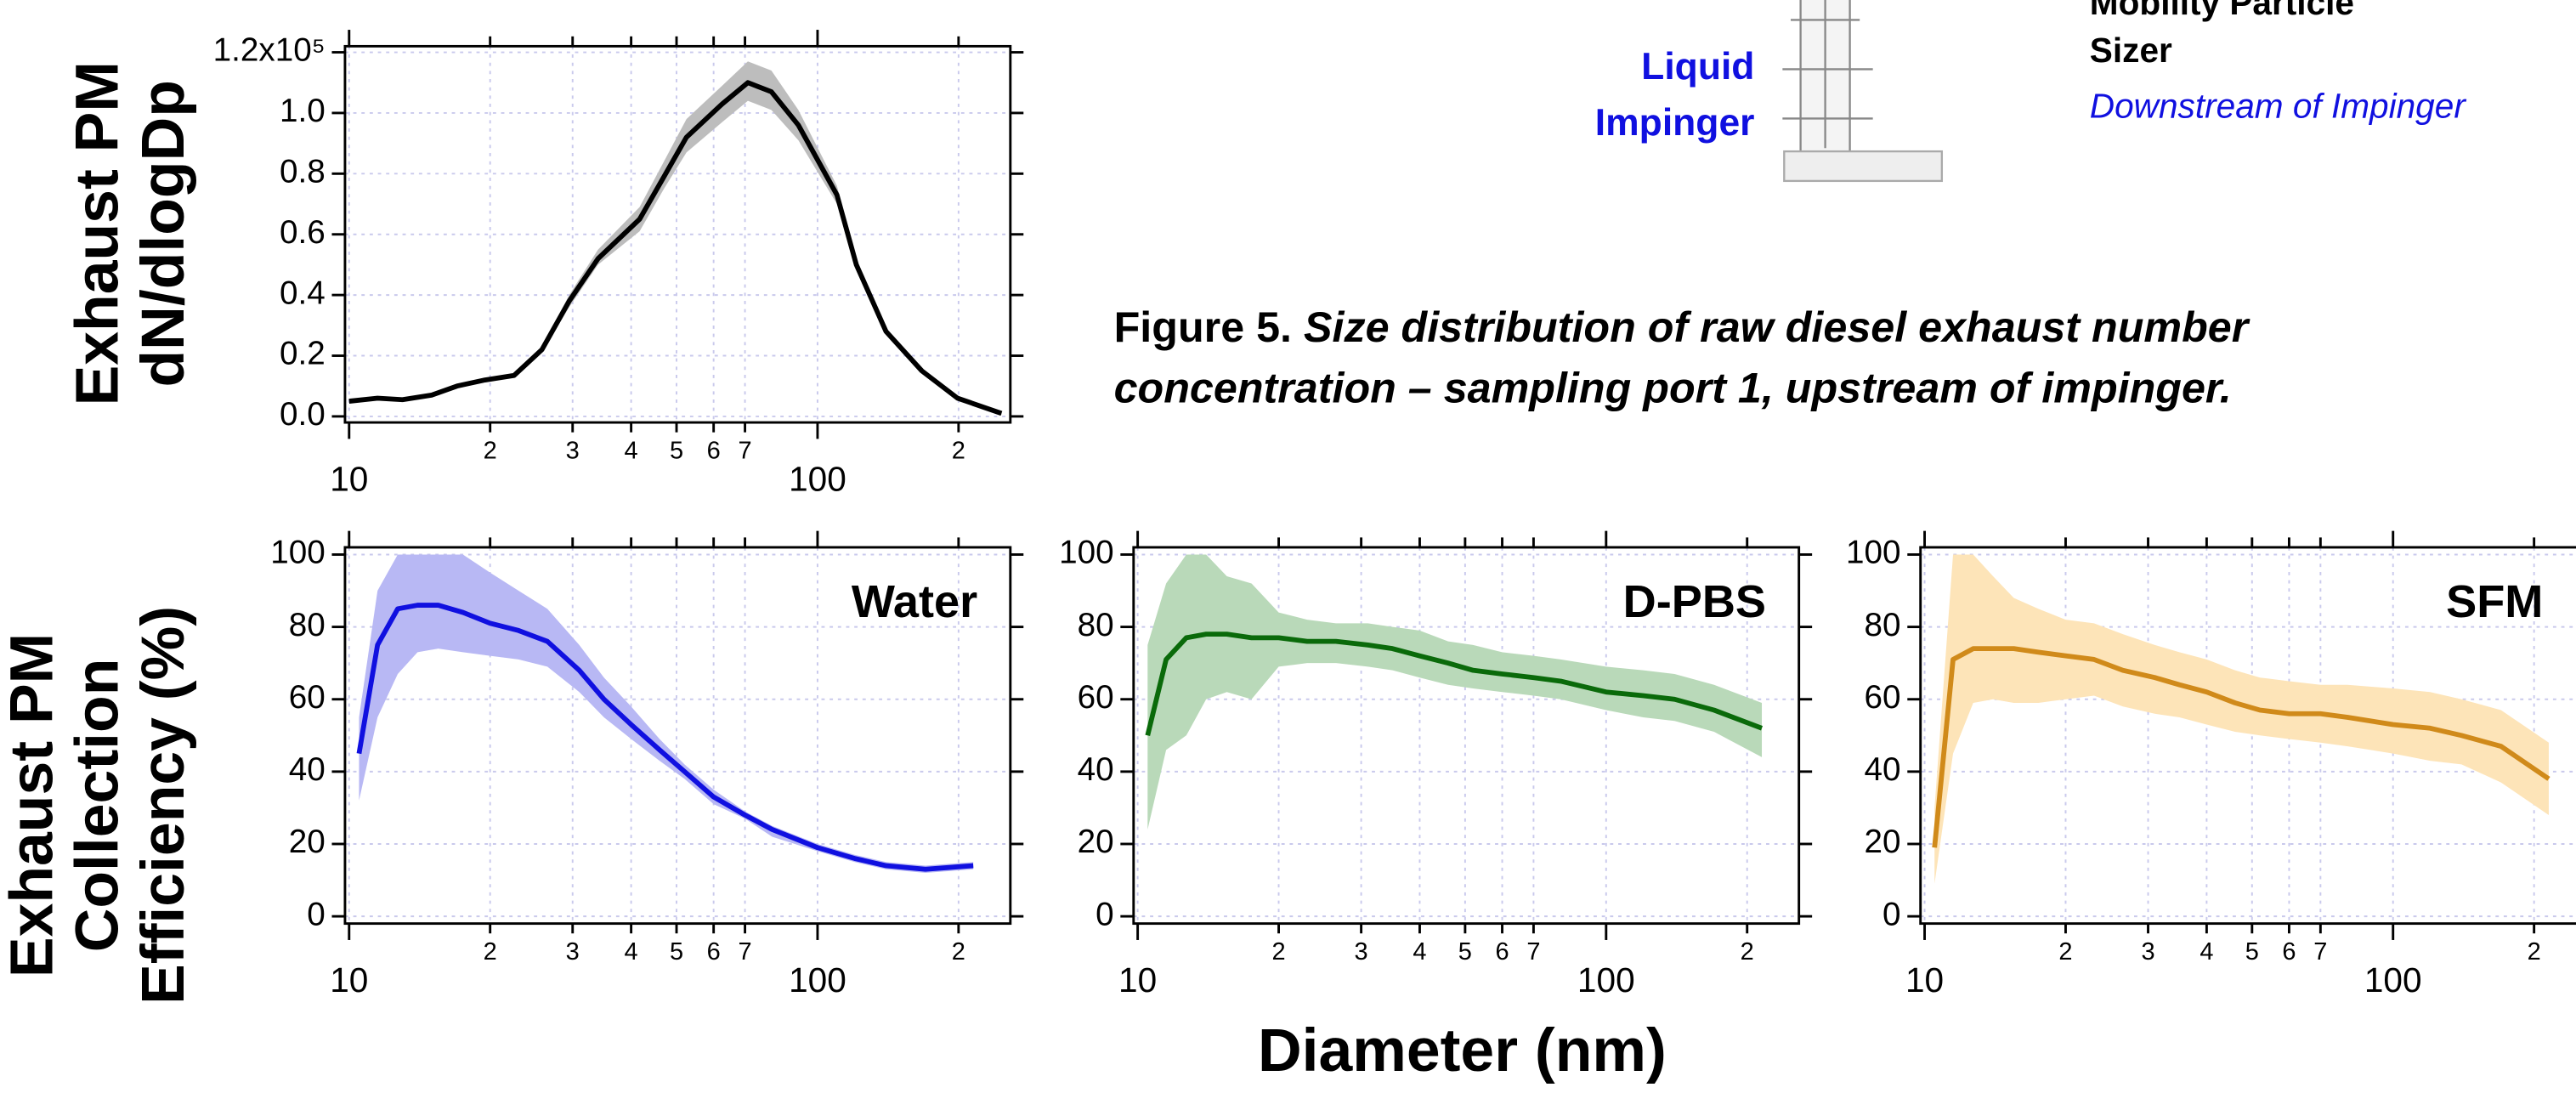 The image size is (2576, 1093). Describe the element at coordinates (303, 111) in the screenshot. I see `y-tick-label: 1.0` at that location.